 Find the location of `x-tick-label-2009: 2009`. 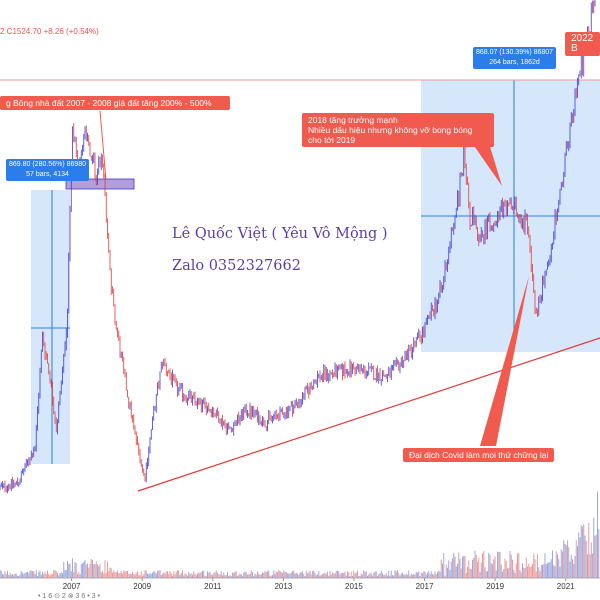

x-tick-label-2009: 2009 is located at coordinates (142, 586).